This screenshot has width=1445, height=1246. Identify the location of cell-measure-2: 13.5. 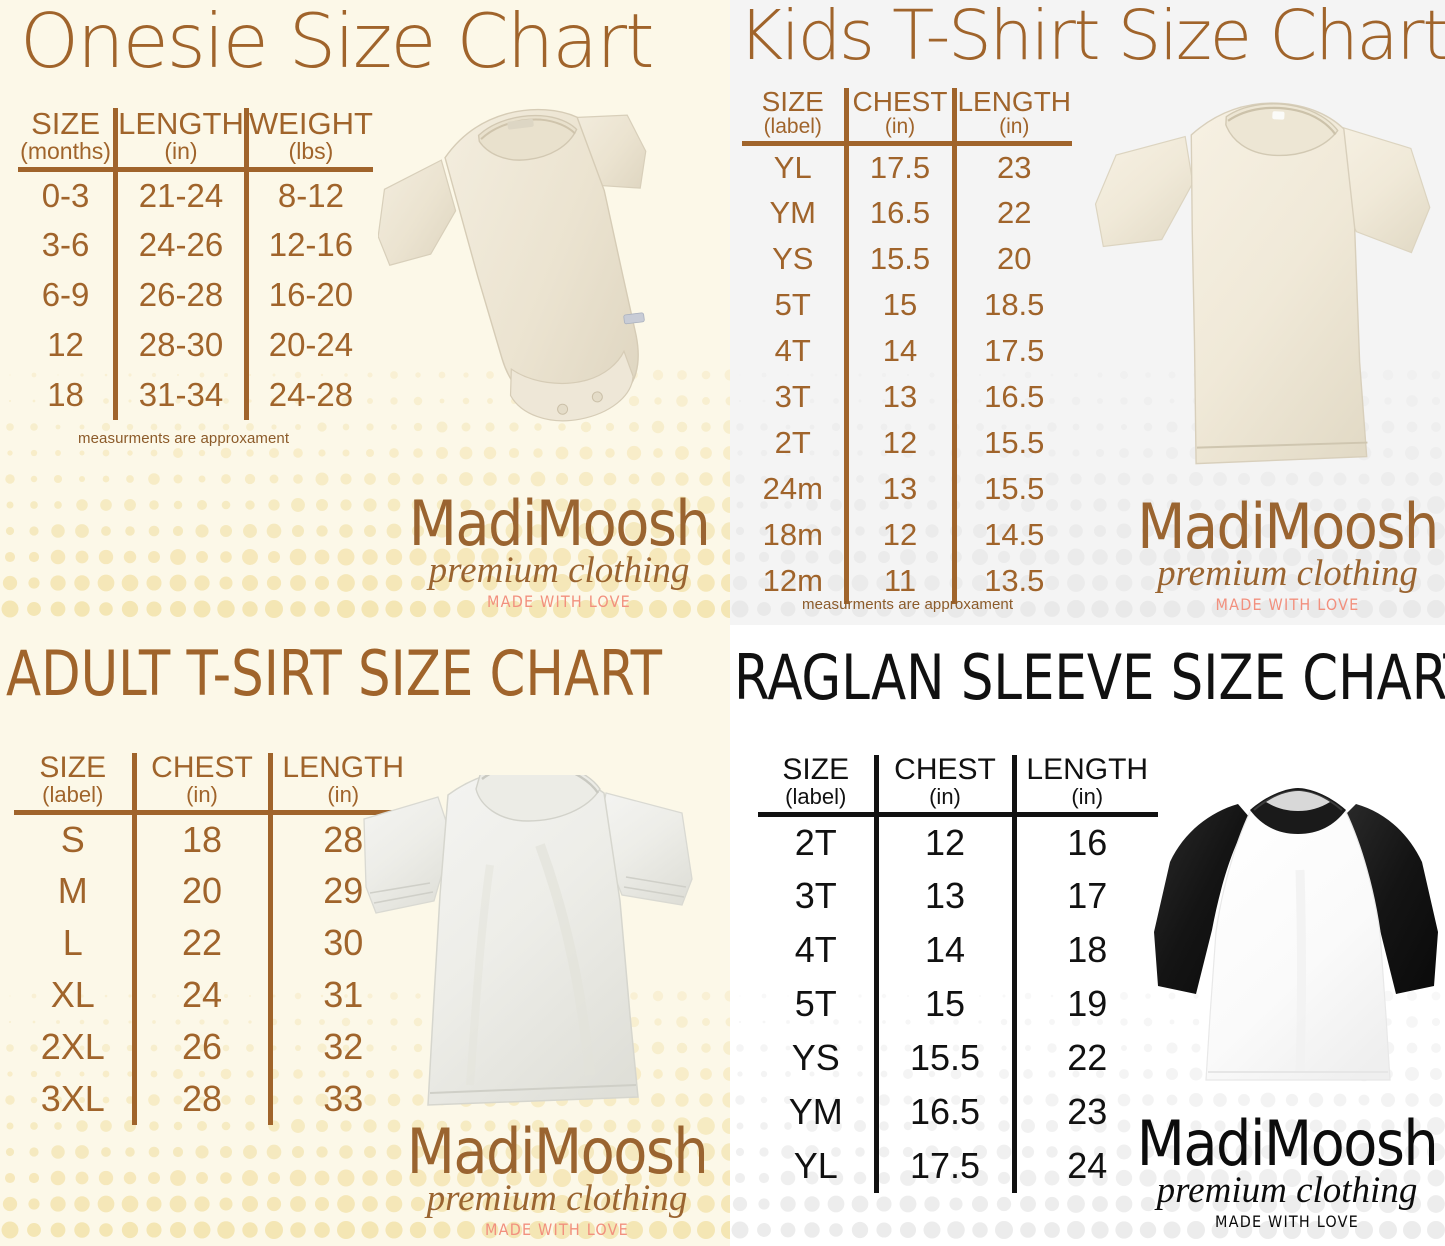
(1011, 580).